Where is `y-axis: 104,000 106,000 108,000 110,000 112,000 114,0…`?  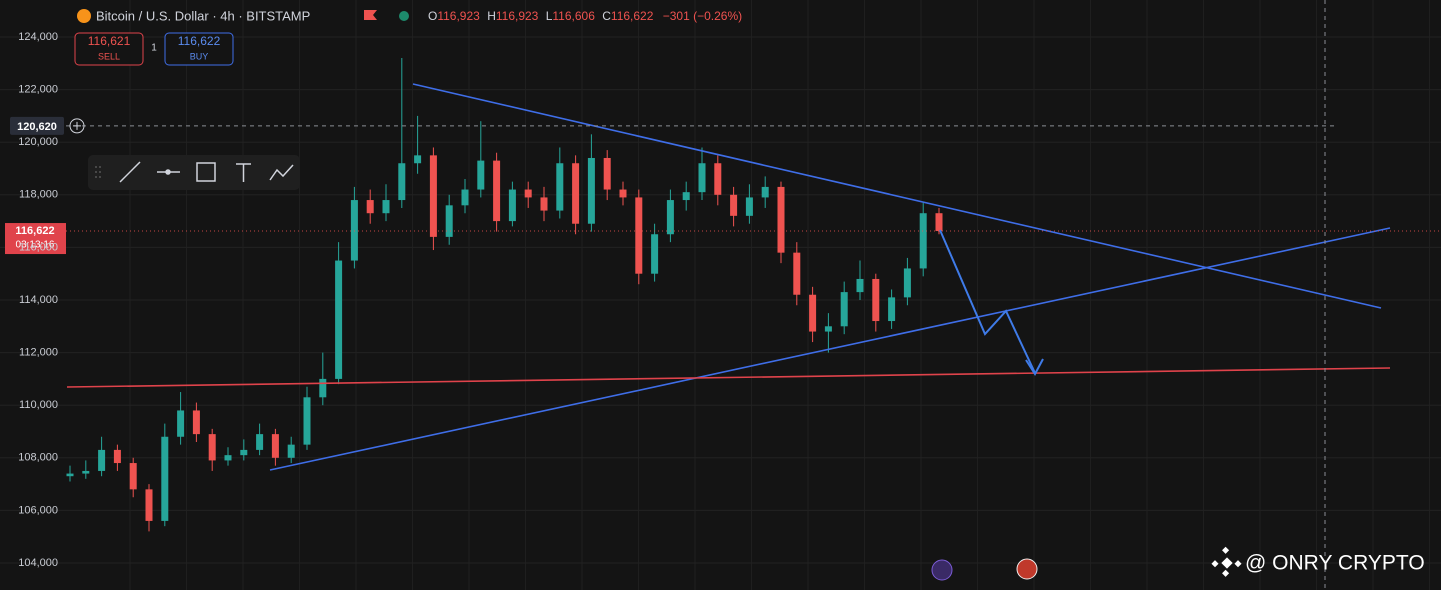
y-axis: 104,000 106,000 108,000 110,000 112,000 114,0… is located at coordinates (38, 300).